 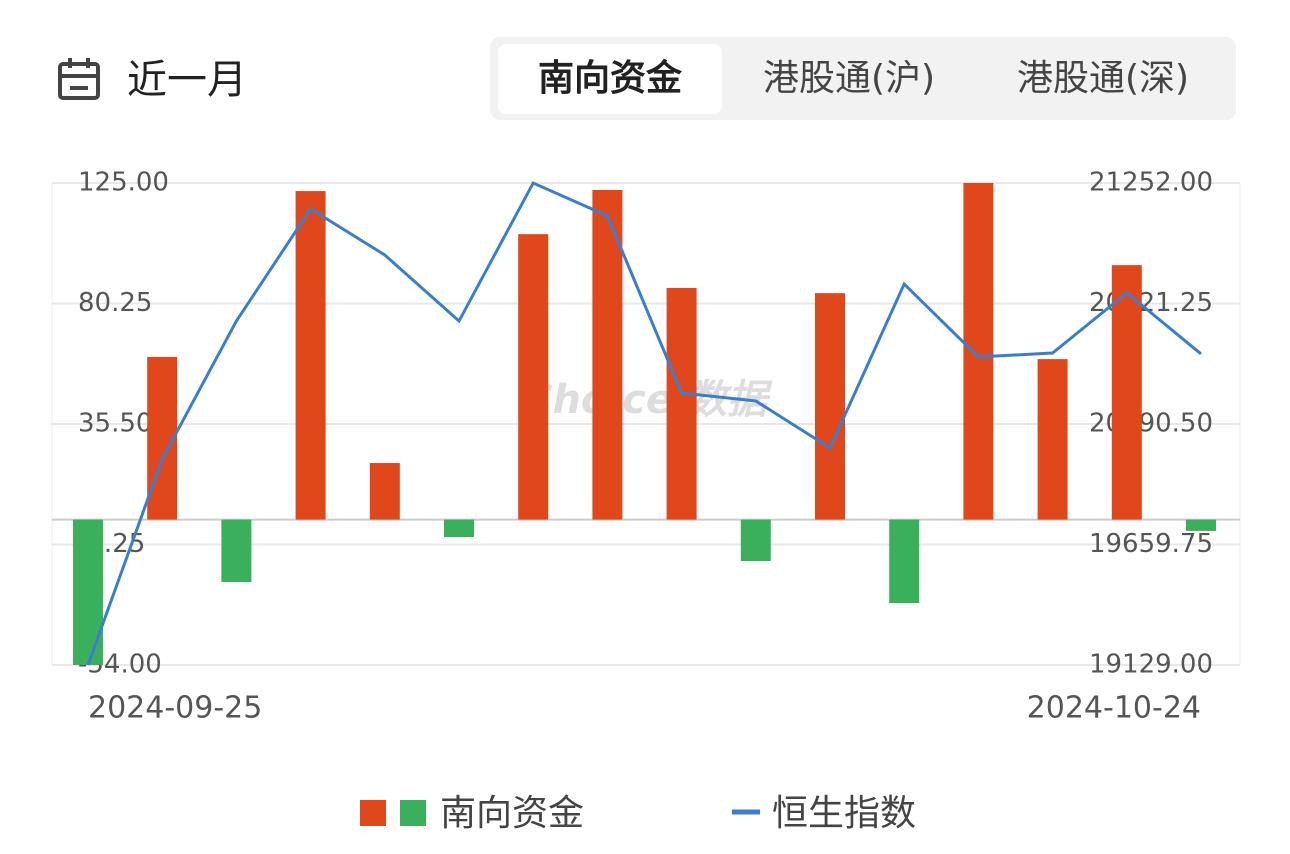 What do you see at coordinates (79, 79) in the screenshot?
I see `calendar-icon` at bounding box center [79, 79].